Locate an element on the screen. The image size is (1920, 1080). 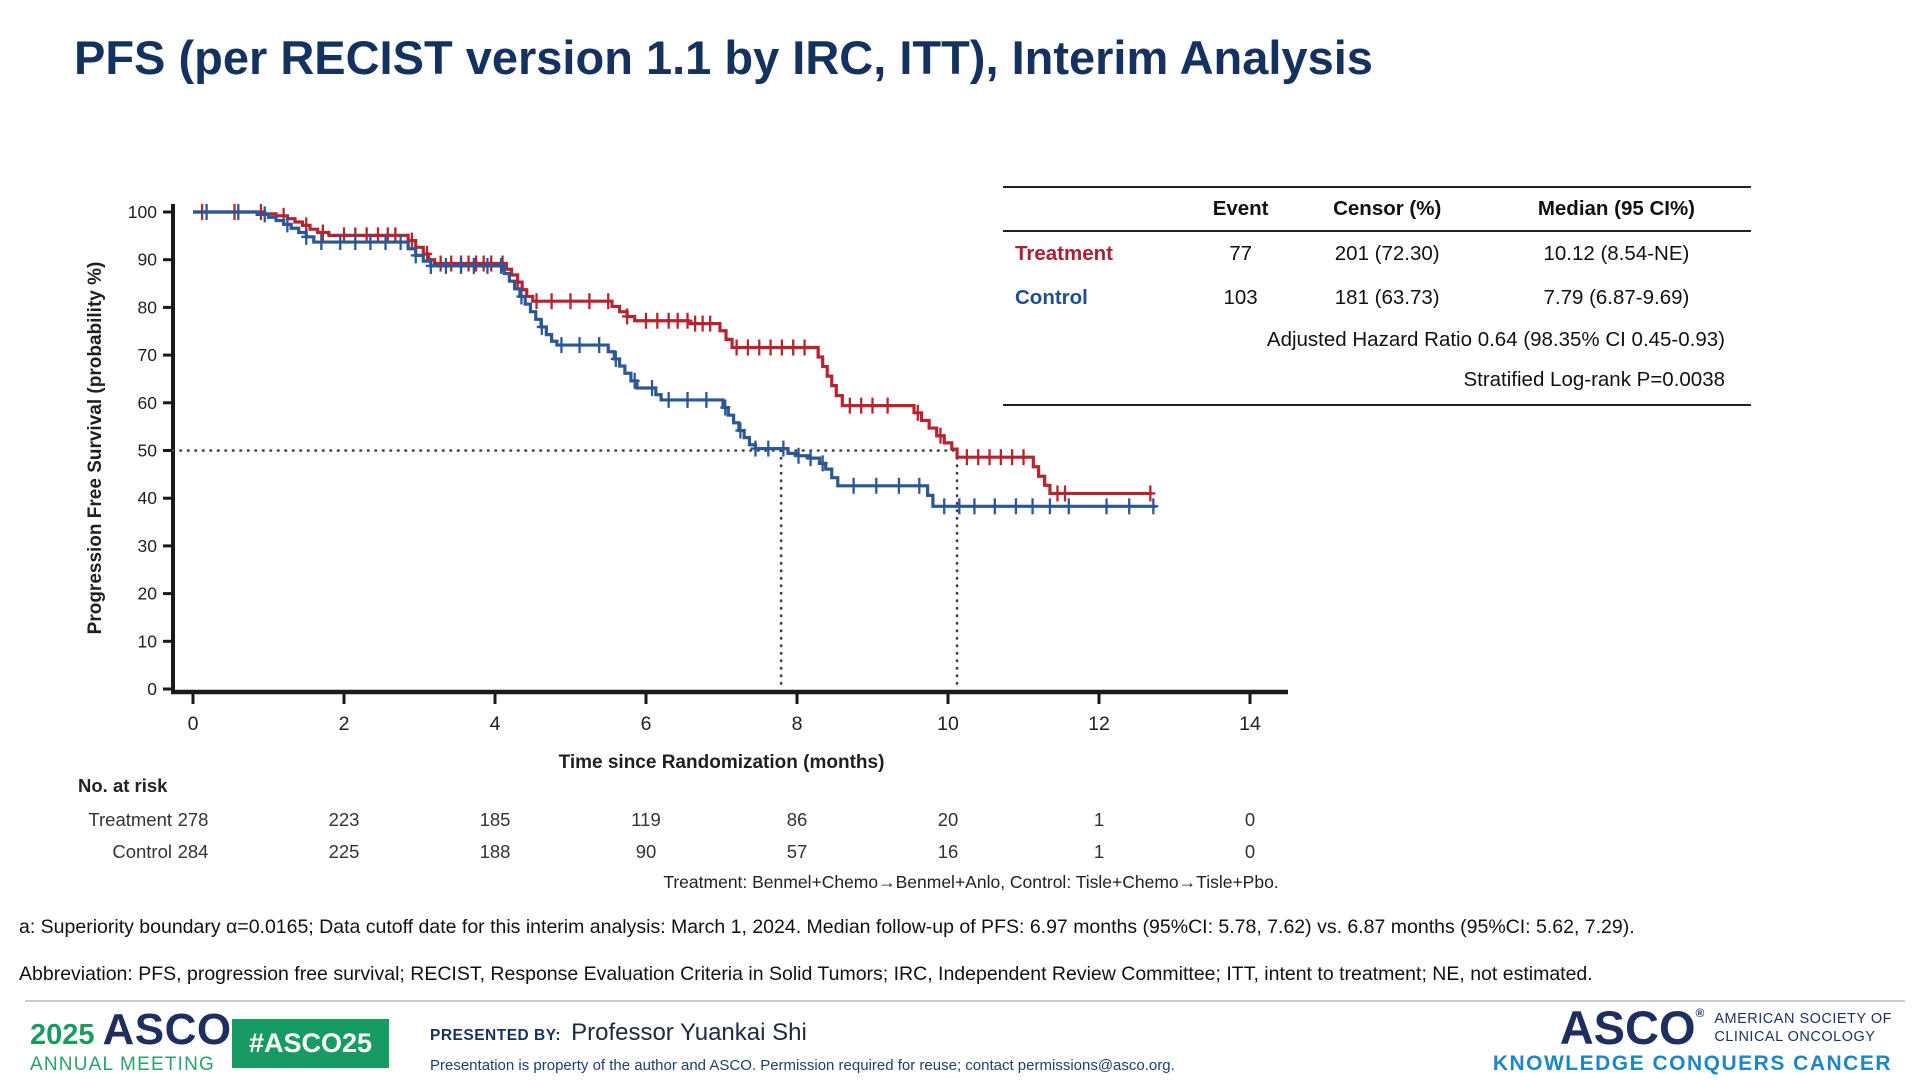
stats-row-treatment: Treatment 77 201 (72.30) 10.12 (8.54-NE) is located at coordinates (1377, 253).